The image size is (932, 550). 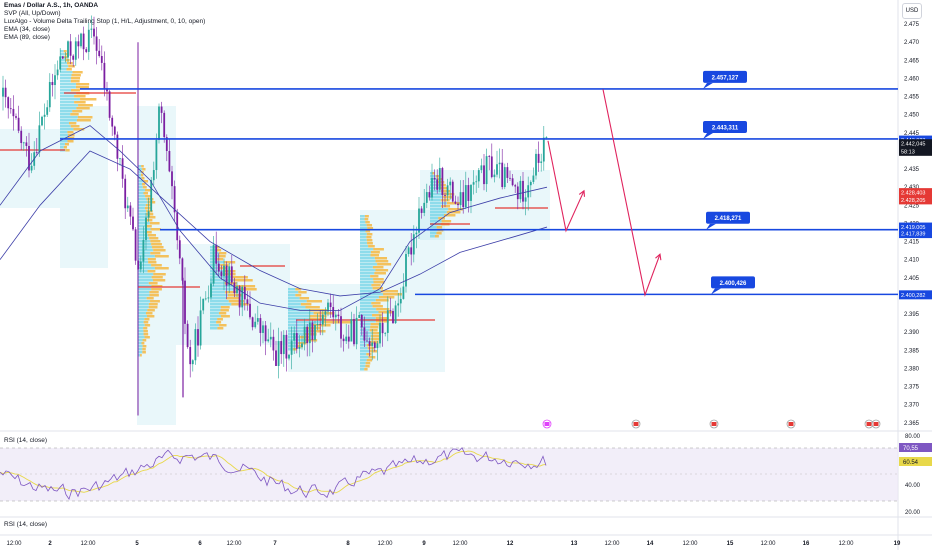 What do you see at coordinates (32, 13) in the screenshot?
I see `indicator-svp: SVP (All, Up/Down)` at bounding box center [32, 13].